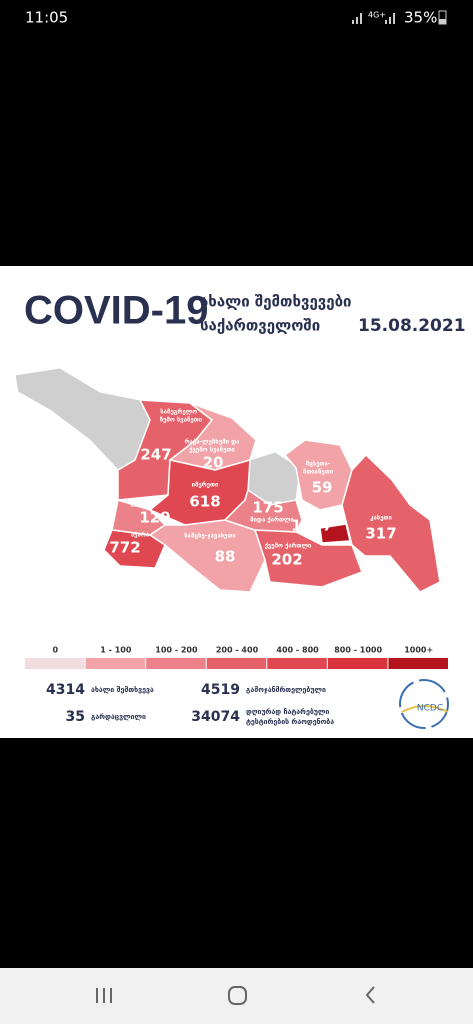 The image size is (473, 1024). What do you see at coordinates (260, 326) in the screenshot?
I see `subtitle: საქართველოში` at bounding box center [260, 326].